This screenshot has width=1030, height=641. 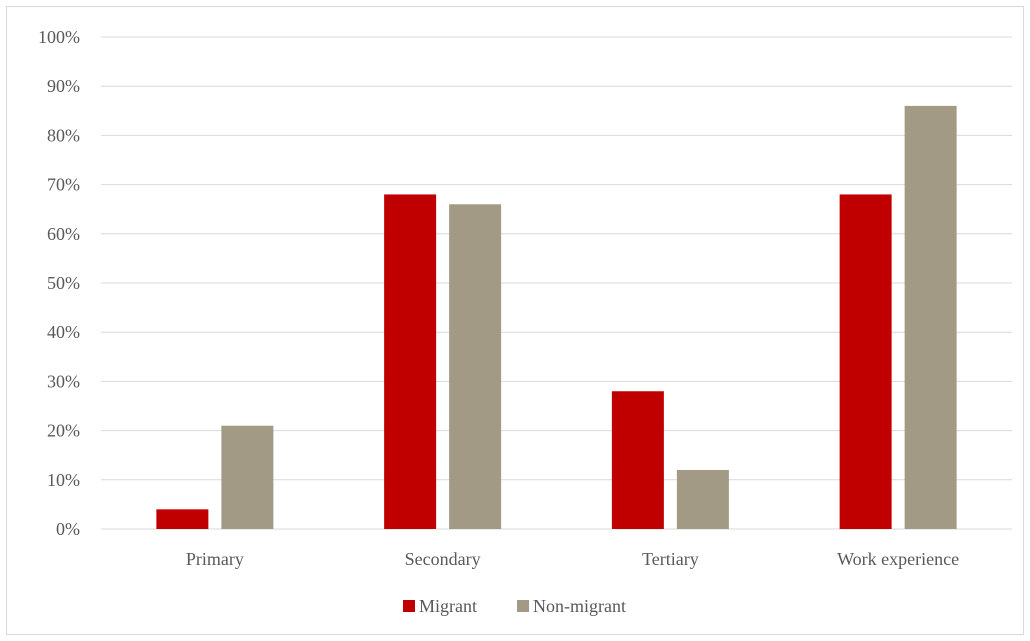 I want to click on y-tick-label: 50%, so click(x=63, y=283).